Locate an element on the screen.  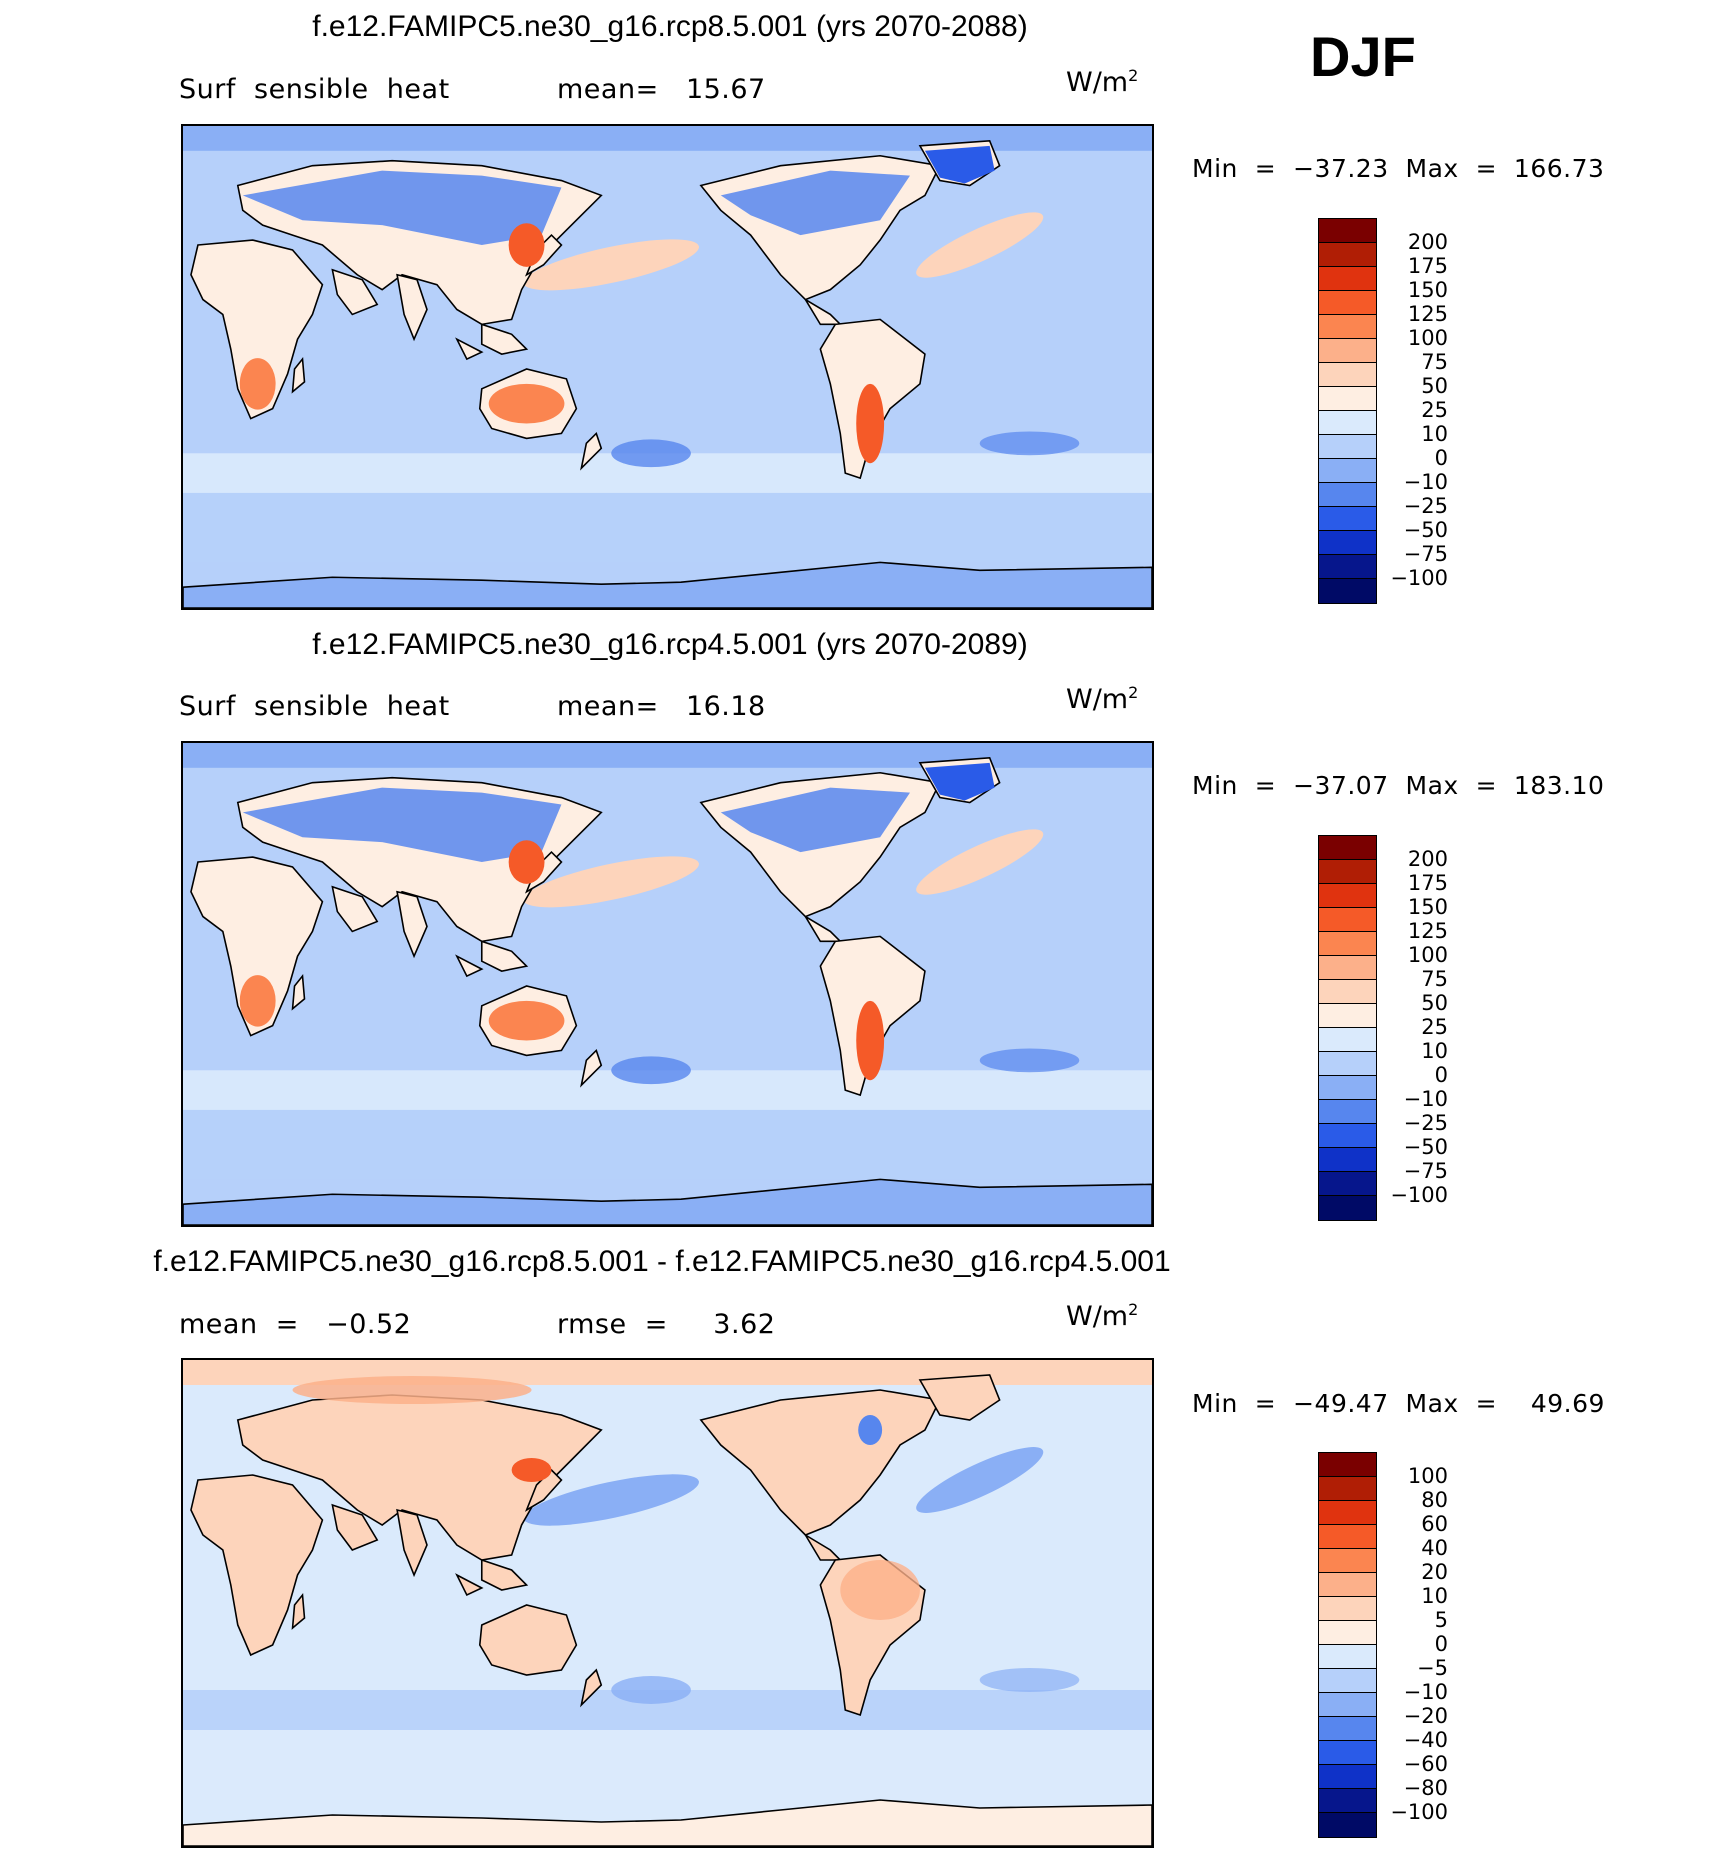
colorbar-tick-label: −75 is located at coordinates (1425, 554).